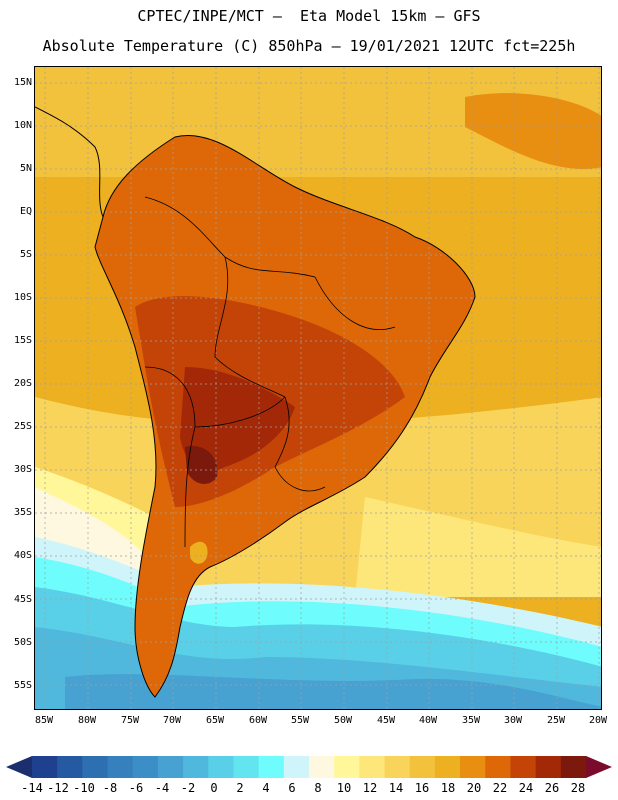 The image size is (618, 800). What do you see at coordinates (500, 788) in the screenshot?
I see `colorbar-label: 22` at bounding box center [500, 788].